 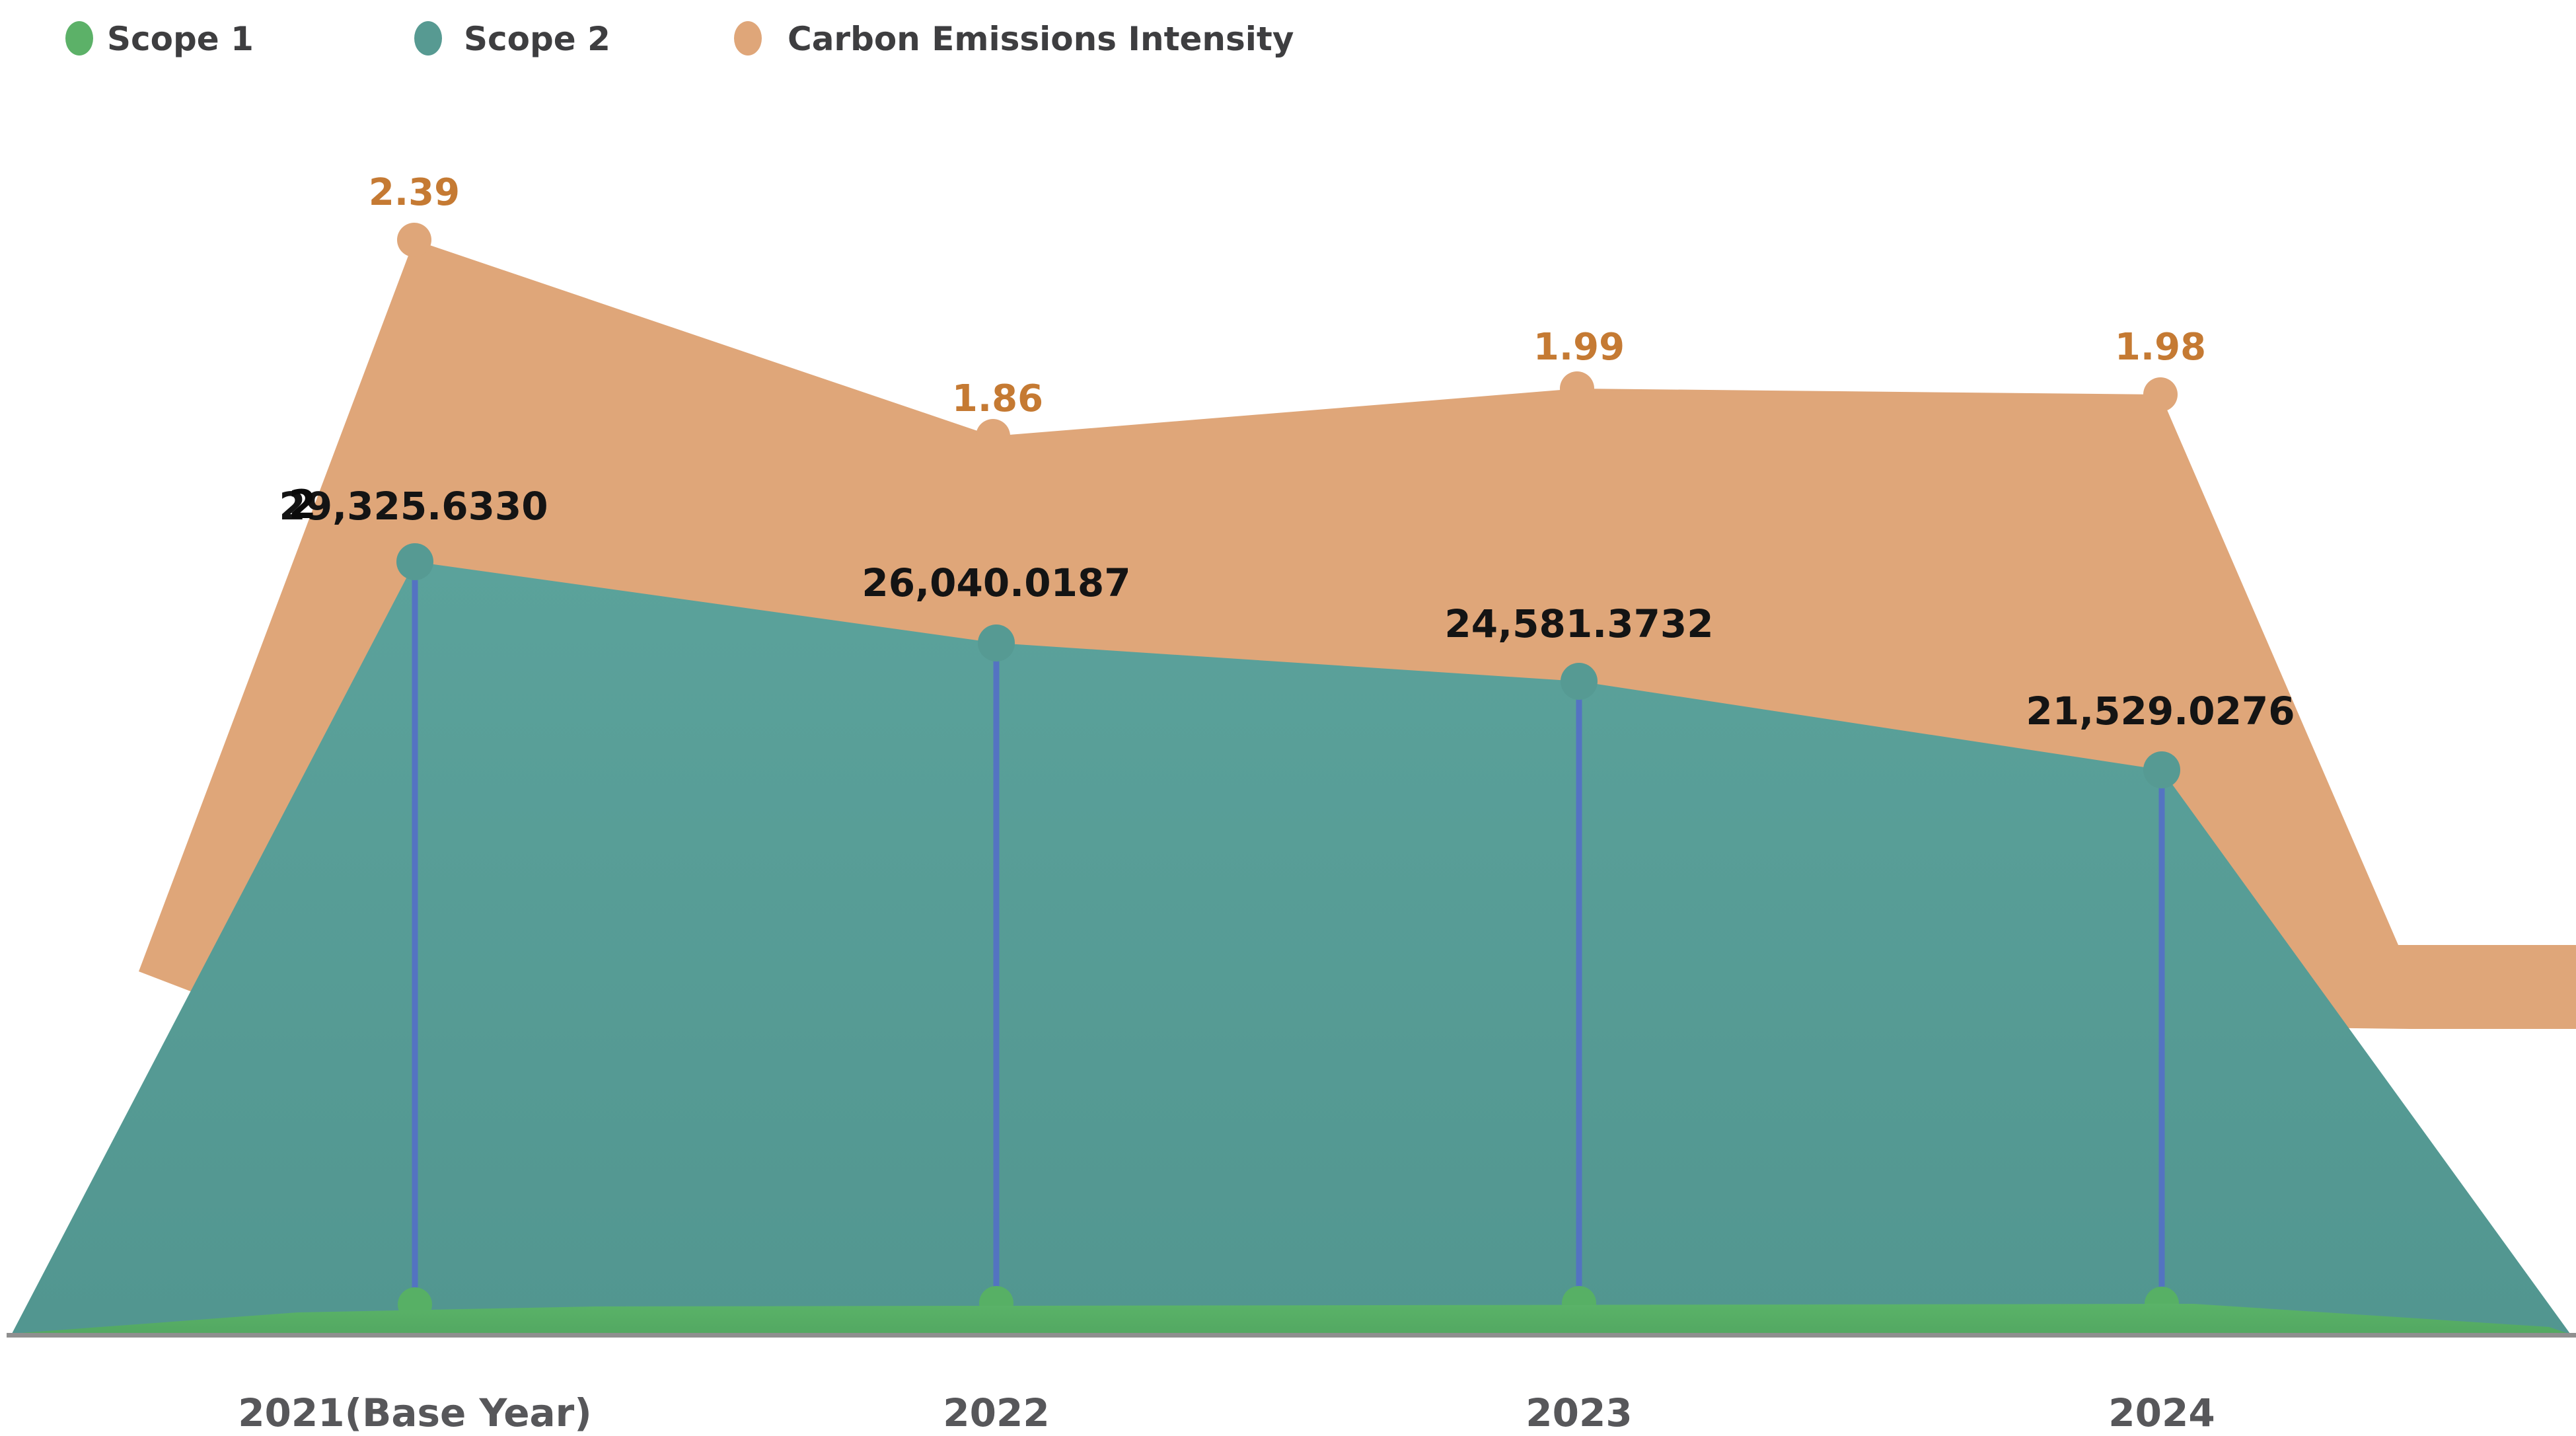 What do you see at coordinates (2160, 711) in the screenshot?
I see `scope2-value-label: 21,529.0276` at bounding box center [2160, 711].